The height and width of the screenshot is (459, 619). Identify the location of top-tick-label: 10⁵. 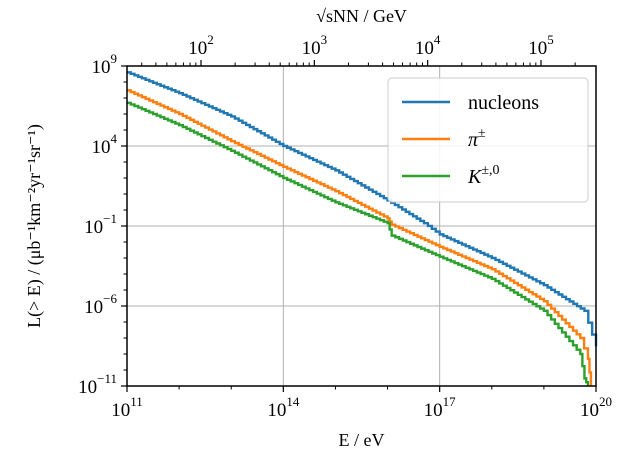
(541, 45).